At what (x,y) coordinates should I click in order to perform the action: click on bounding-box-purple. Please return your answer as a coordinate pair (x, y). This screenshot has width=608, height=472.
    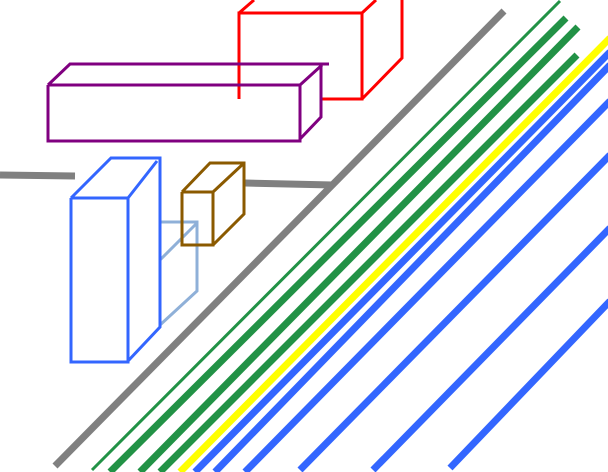
    Looking at the image, I should click on (187, 102).